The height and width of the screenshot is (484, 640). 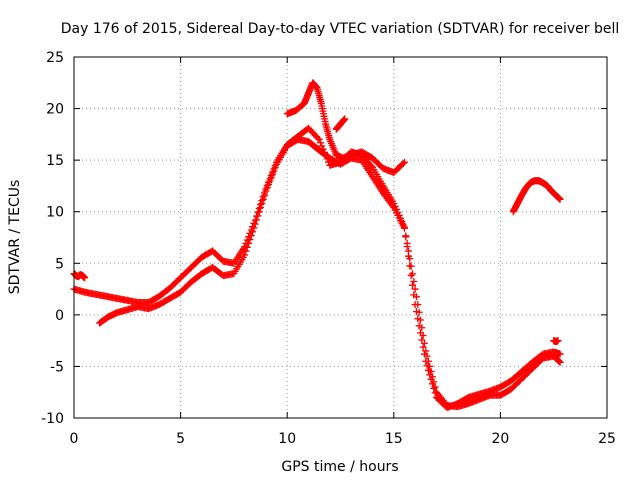 What do you see at coordinates (52, 419) in the screenshot?
I see `y-tick-label: -10` at bounding box center [52, 419].